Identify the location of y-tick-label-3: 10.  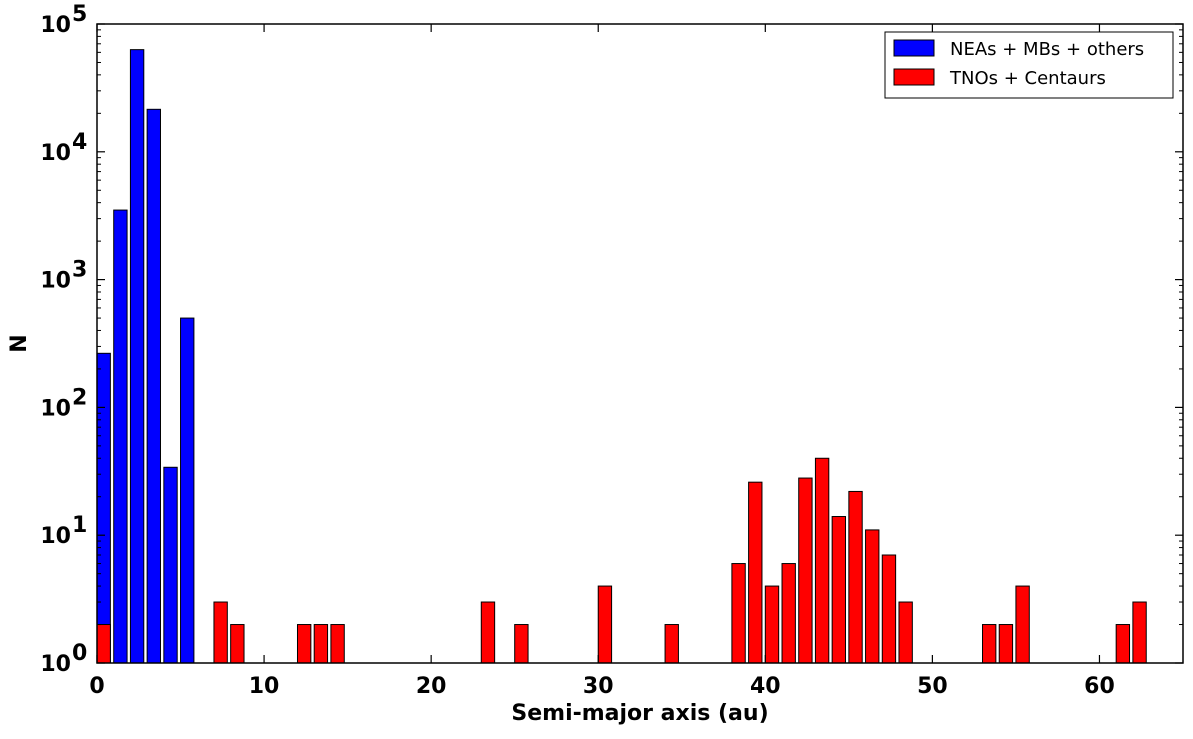
(55, 281).